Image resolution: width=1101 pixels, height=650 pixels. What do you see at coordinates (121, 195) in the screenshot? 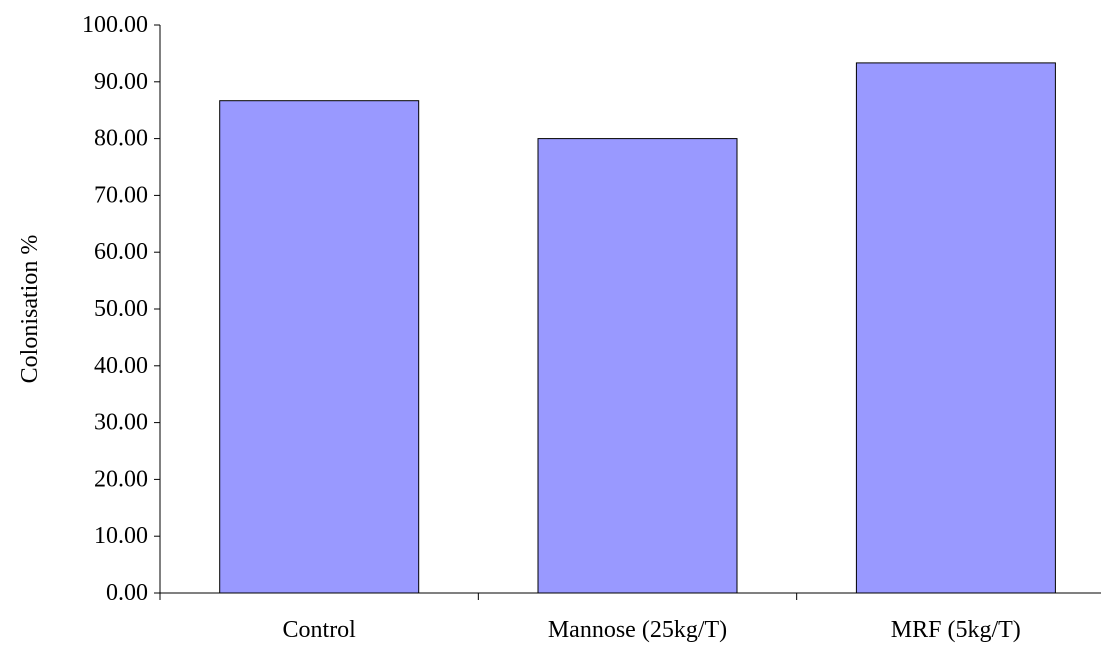
I see `y-tick-label: 70.00` at bounding box center [121, 195].